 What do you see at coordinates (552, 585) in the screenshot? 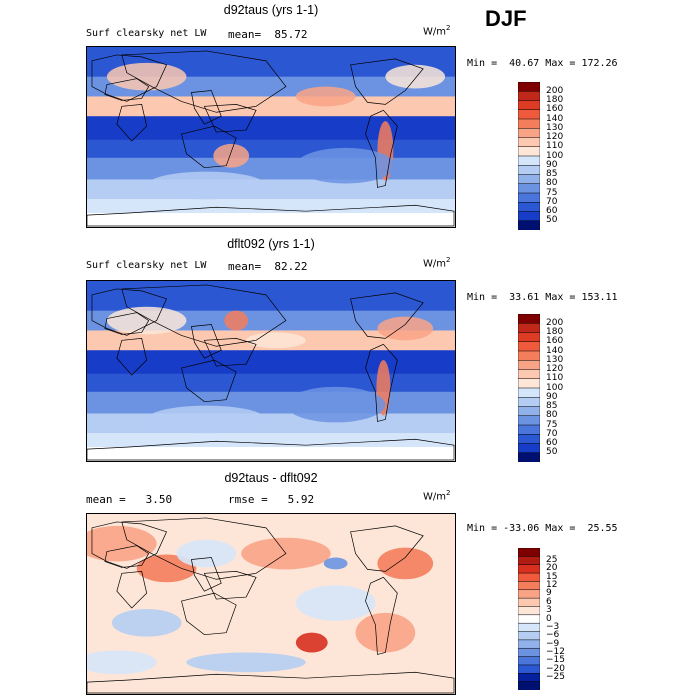
I see `colorbar-tick-label: 12` at bounding box center [552, 585].